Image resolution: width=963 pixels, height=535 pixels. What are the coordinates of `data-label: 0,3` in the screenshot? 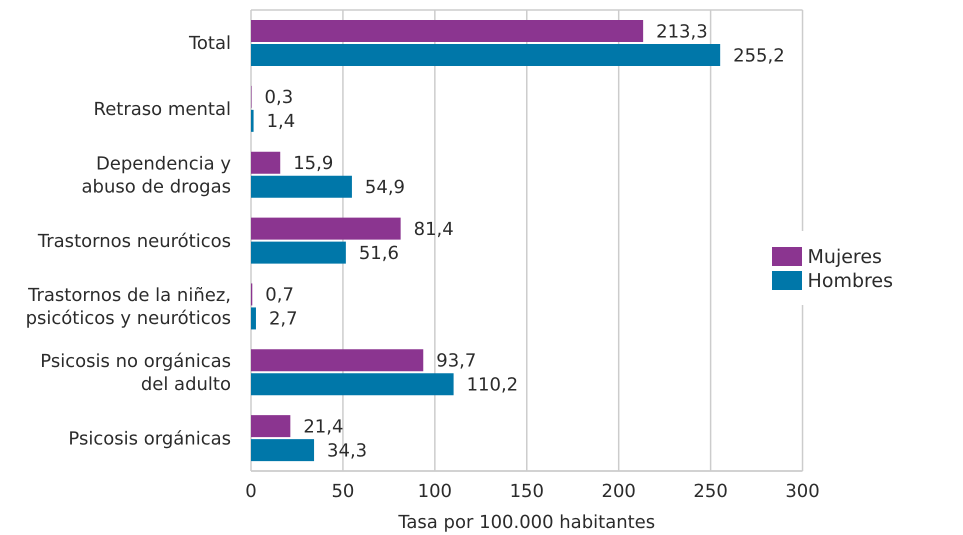 It's located at (279, 97).